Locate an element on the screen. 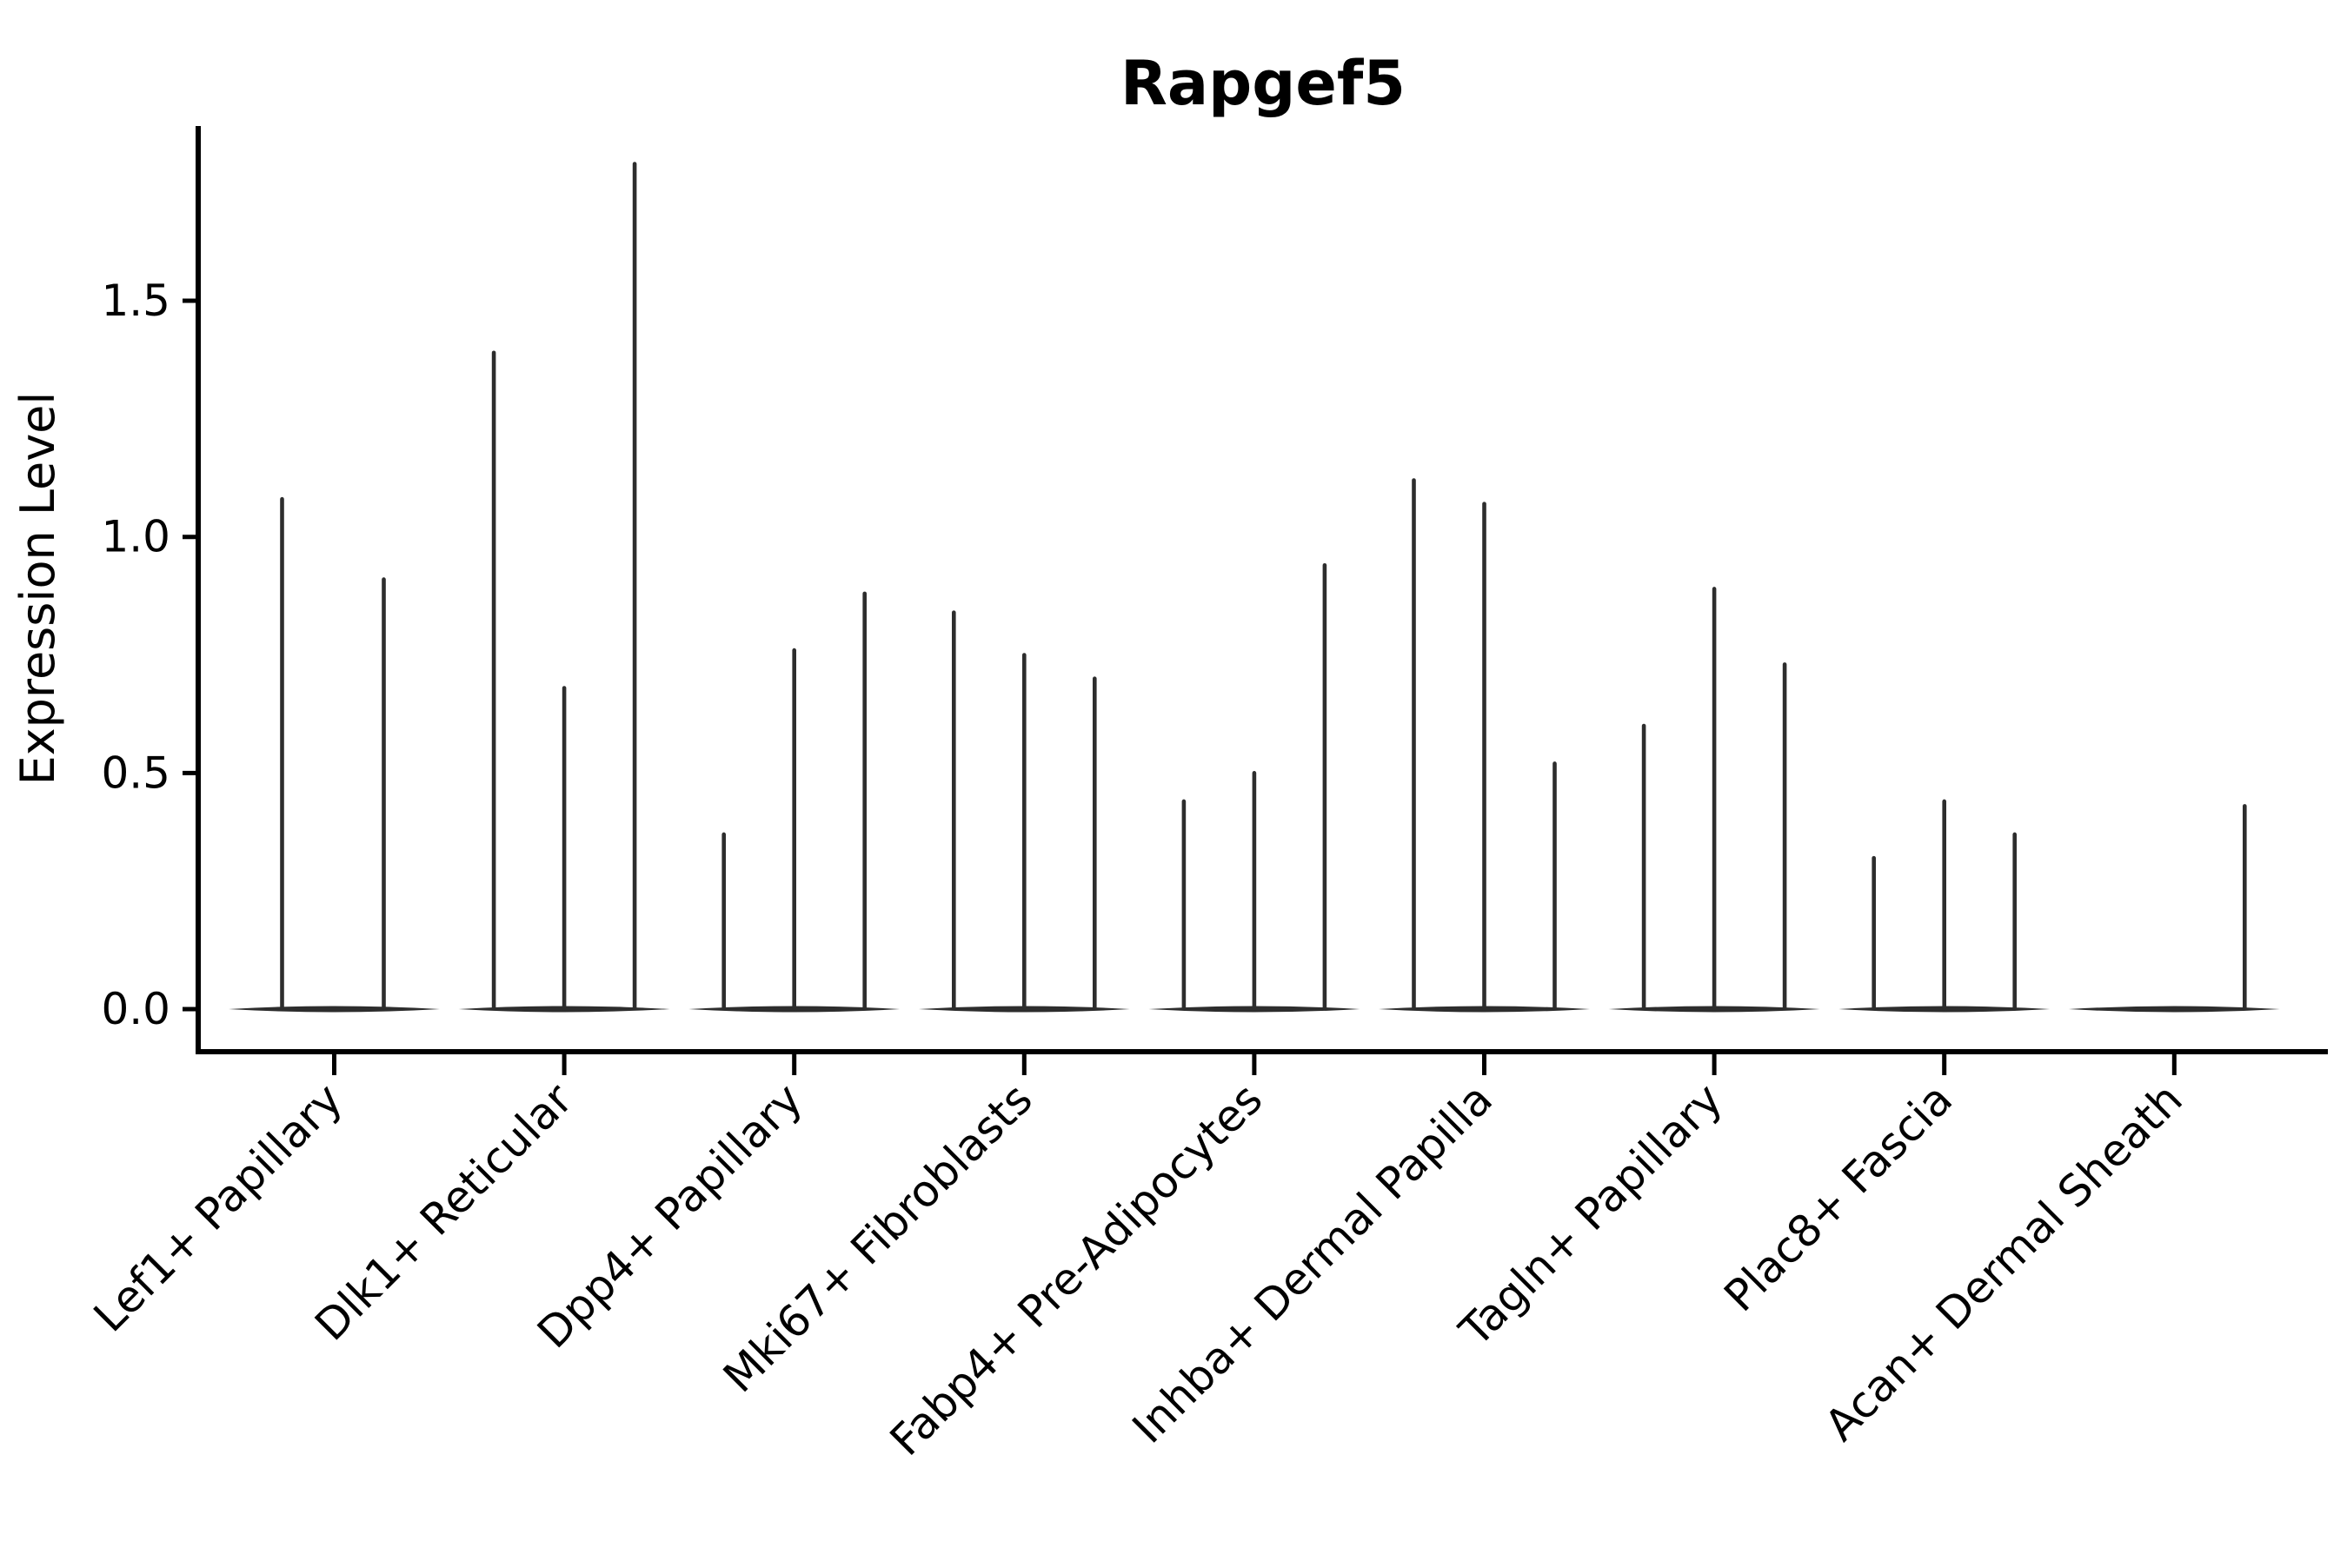  x-tick-label: Fabp4+ Pre-Adipocytes is located at coordinates (1077, 1269).